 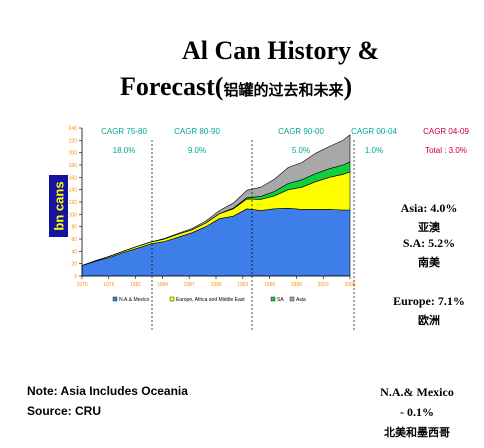 I want to click on x-tick-label: 1993, so click(x=242, y=285).